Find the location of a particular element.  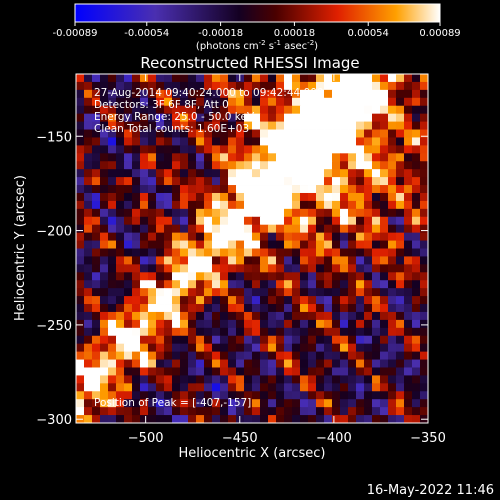

x-tick-label: −450 is located at coordinates (240, 438).